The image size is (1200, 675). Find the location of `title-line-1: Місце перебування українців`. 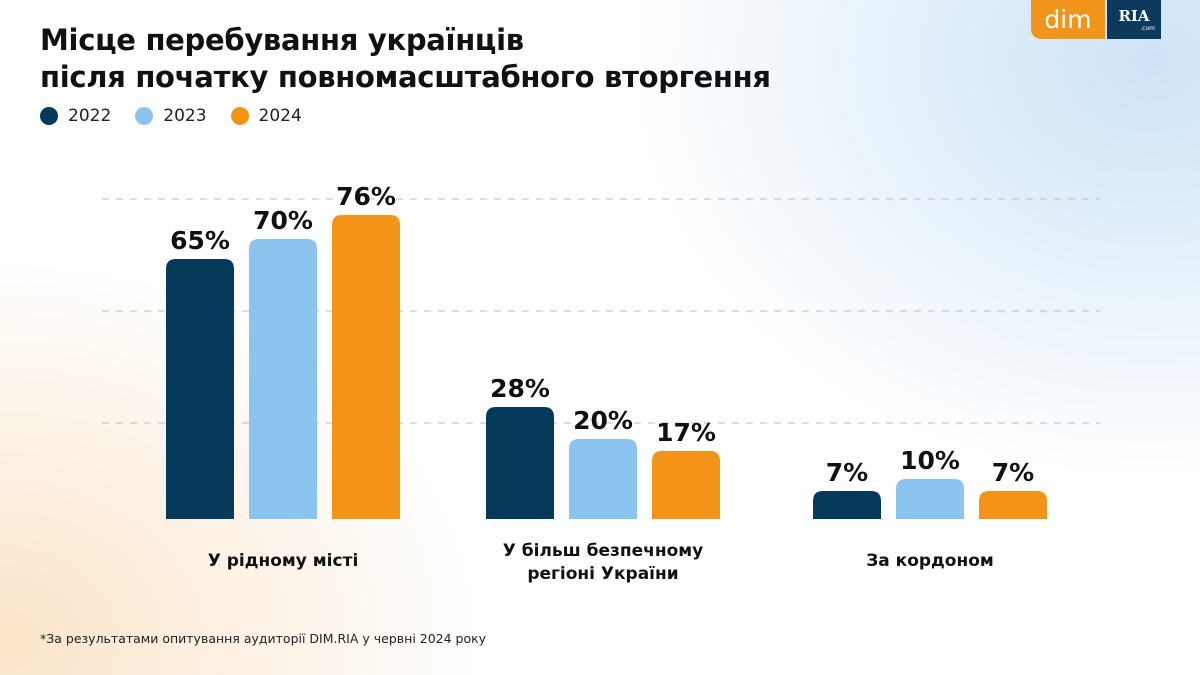

title-line-1: Місце перебування українців is located at coordinates (282, 40).